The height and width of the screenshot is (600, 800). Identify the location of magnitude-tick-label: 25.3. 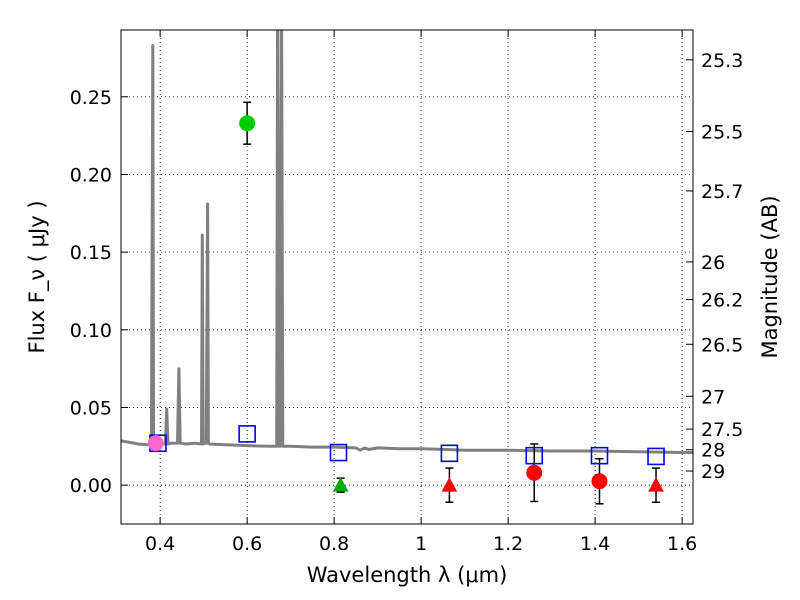
(722, 61).